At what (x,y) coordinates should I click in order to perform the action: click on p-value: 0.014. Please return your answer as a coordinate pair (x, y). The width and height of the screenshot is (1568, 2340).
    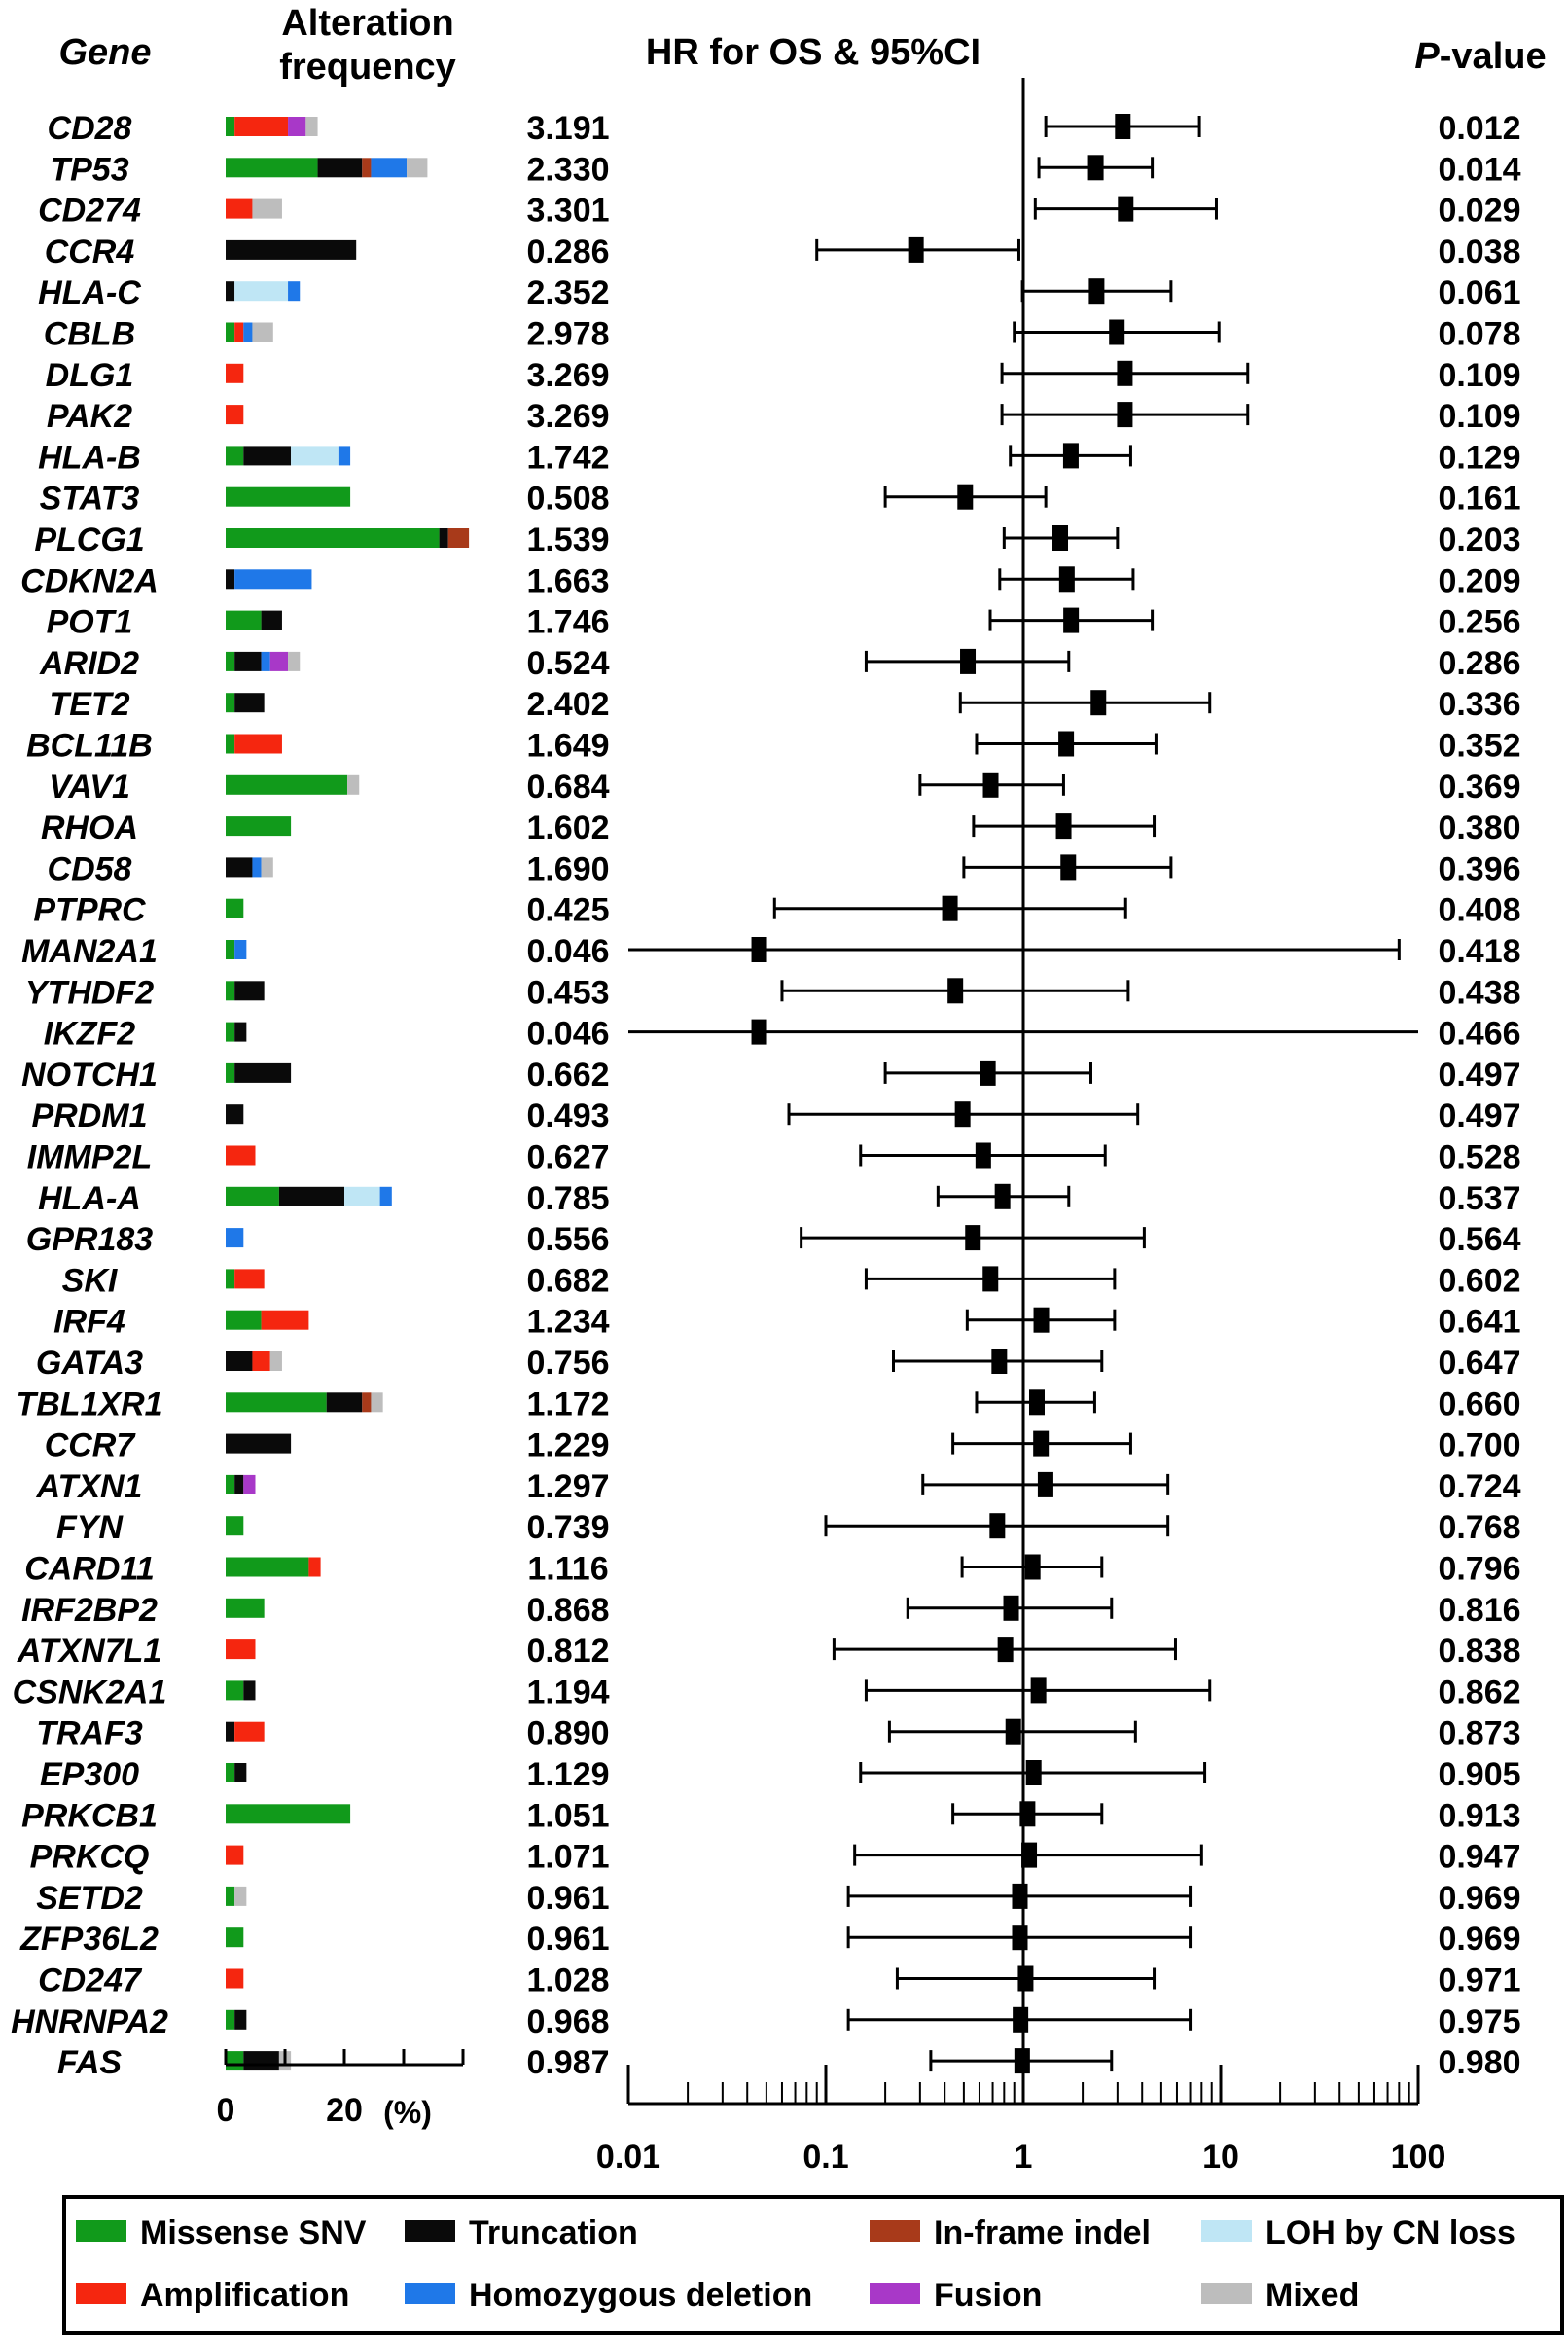
    Looking at the image, I should click on (1479, 169).